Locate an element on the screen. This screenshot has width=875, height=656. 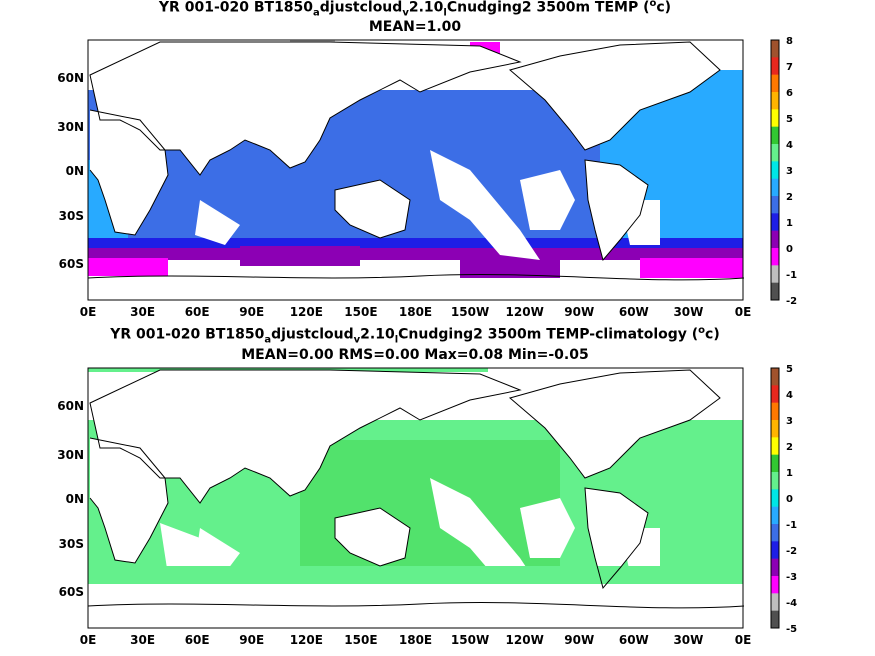
panel2-yaxis: 60N 30N 0N 30S 60S is located at coordinates (70, 499).